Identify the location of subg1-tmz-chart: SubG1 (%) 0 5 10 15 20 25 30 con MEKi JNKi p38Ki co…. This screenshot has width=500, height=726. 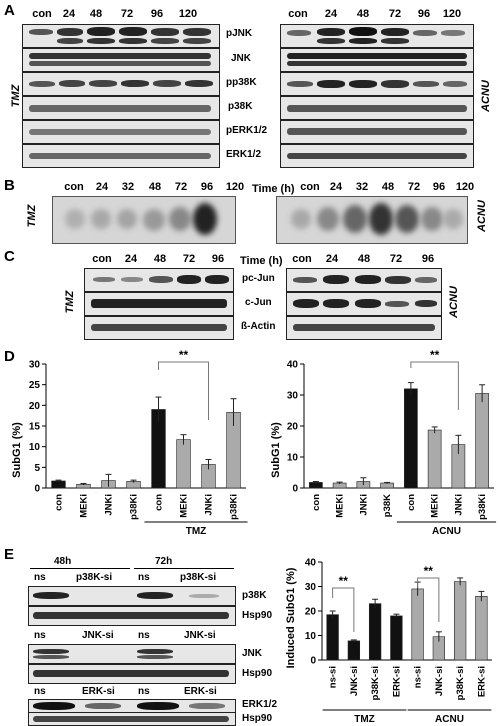
(129, 443).